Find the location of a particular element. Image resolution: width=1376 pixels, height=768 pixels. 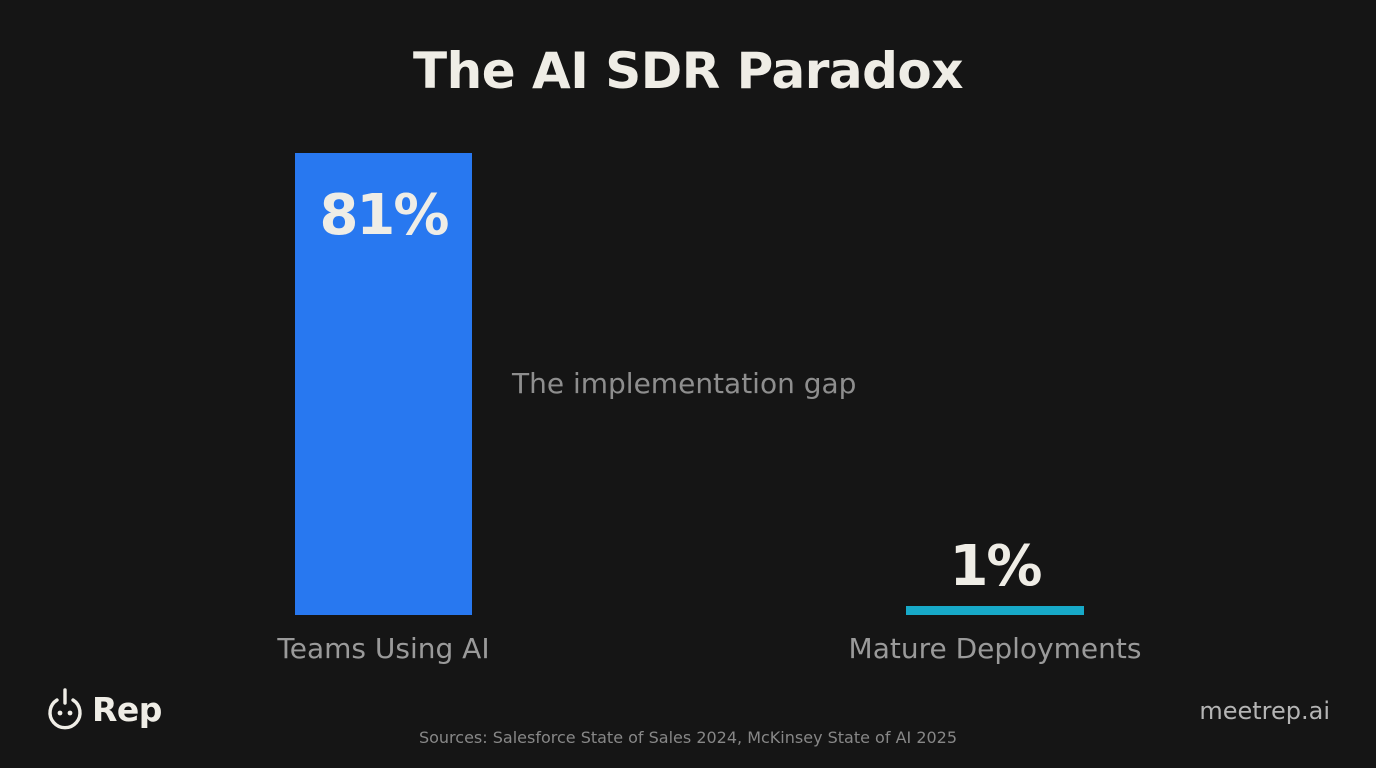

category-label: Mature Deployments is located at coordinates (995, 648).